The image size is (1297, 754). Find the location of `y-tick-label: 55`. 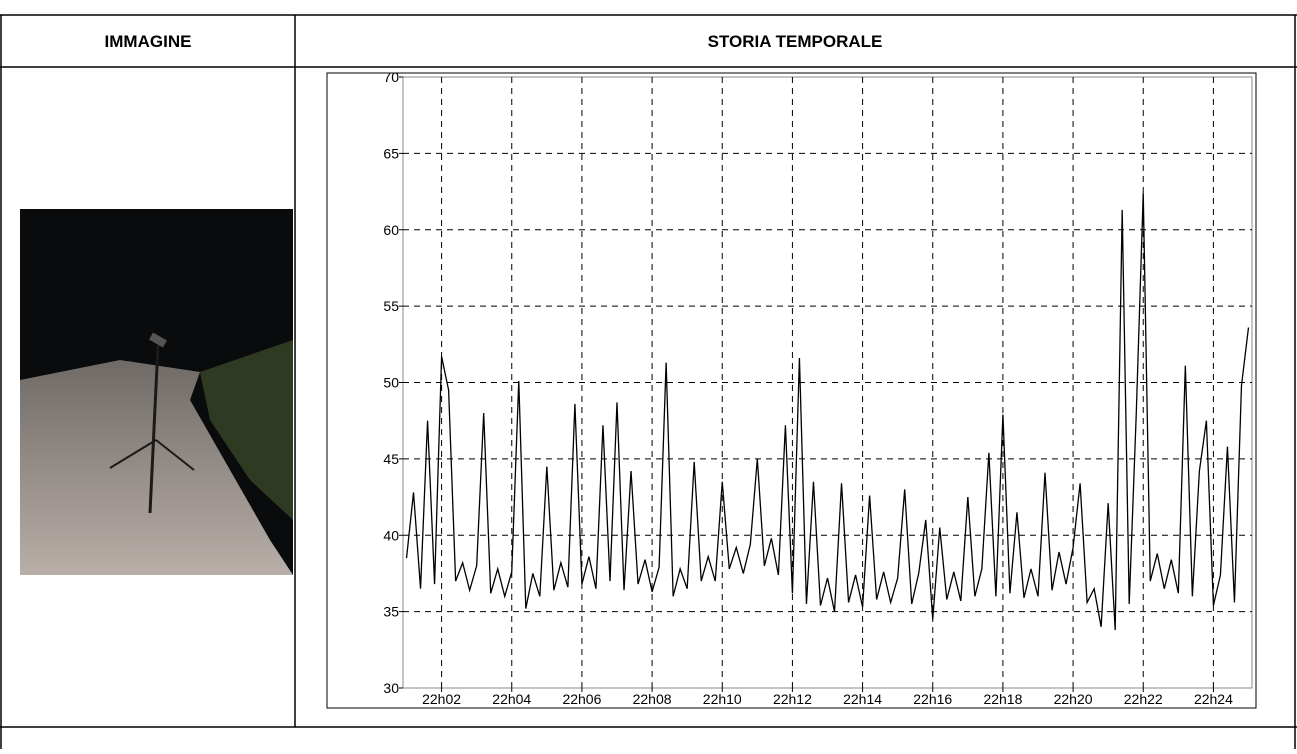

y-tick-label: 55 is located at coordinates (391, 306).